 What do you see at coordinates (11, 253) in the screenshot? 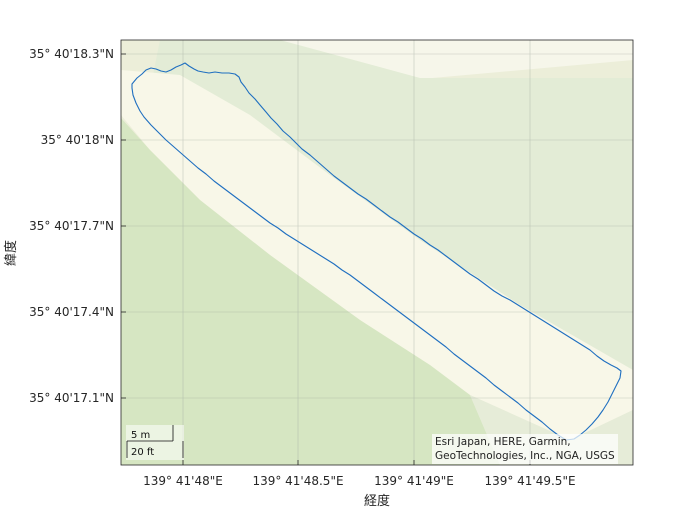
I see `y-axis-title: 緯度` at bounding box center [11, 253].